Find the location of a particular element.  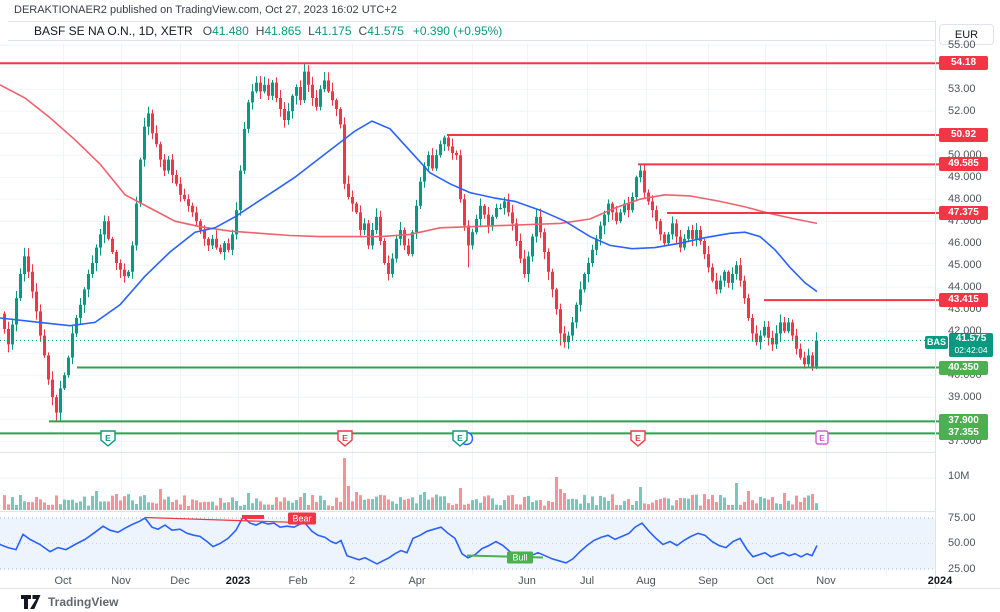

bear-label is located at coordinates (302, 518).